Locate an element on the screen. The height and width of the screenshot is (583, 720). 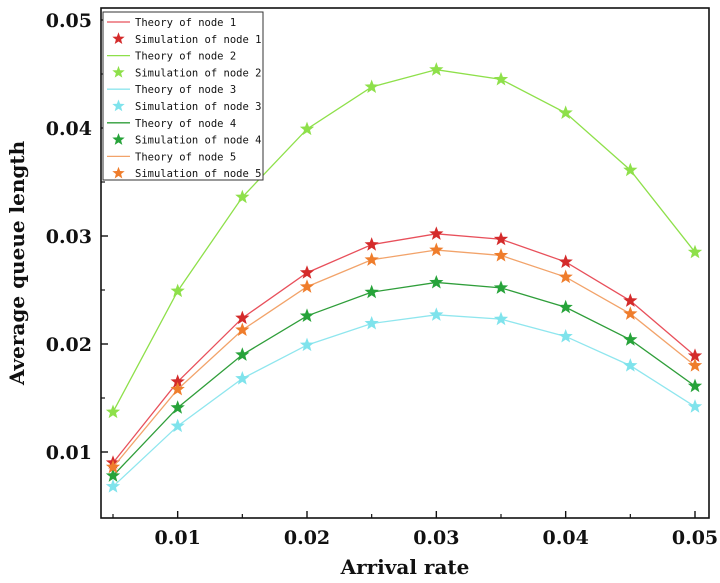
legend-simulation-label-node-1: Simulation of node 1 is located at coordinates (198, 40).